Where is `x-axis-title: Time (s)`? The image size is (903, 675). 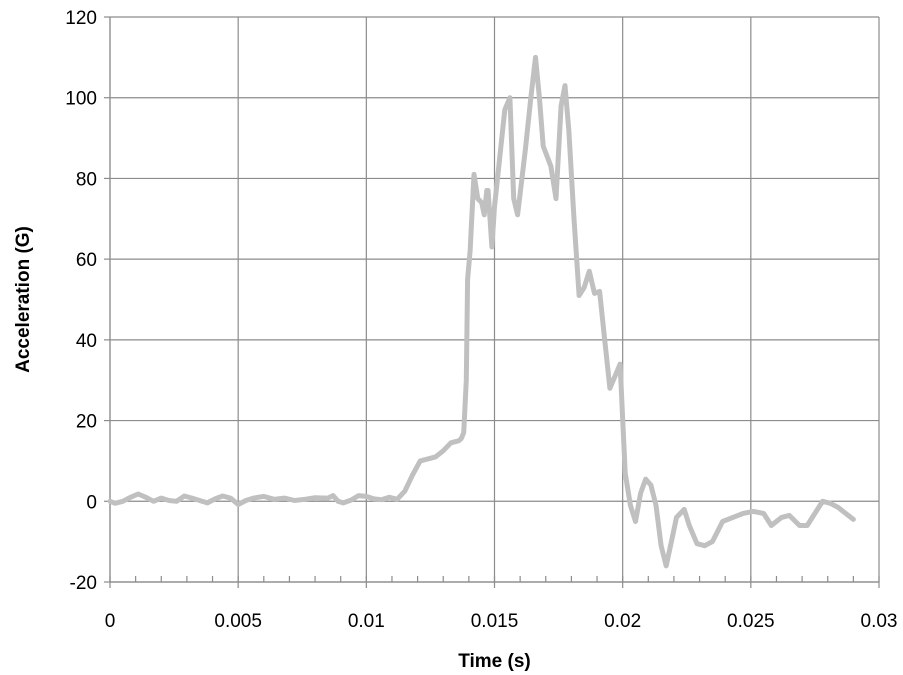 x-axis-title: Time (s) is located at coordinates (494, 661).